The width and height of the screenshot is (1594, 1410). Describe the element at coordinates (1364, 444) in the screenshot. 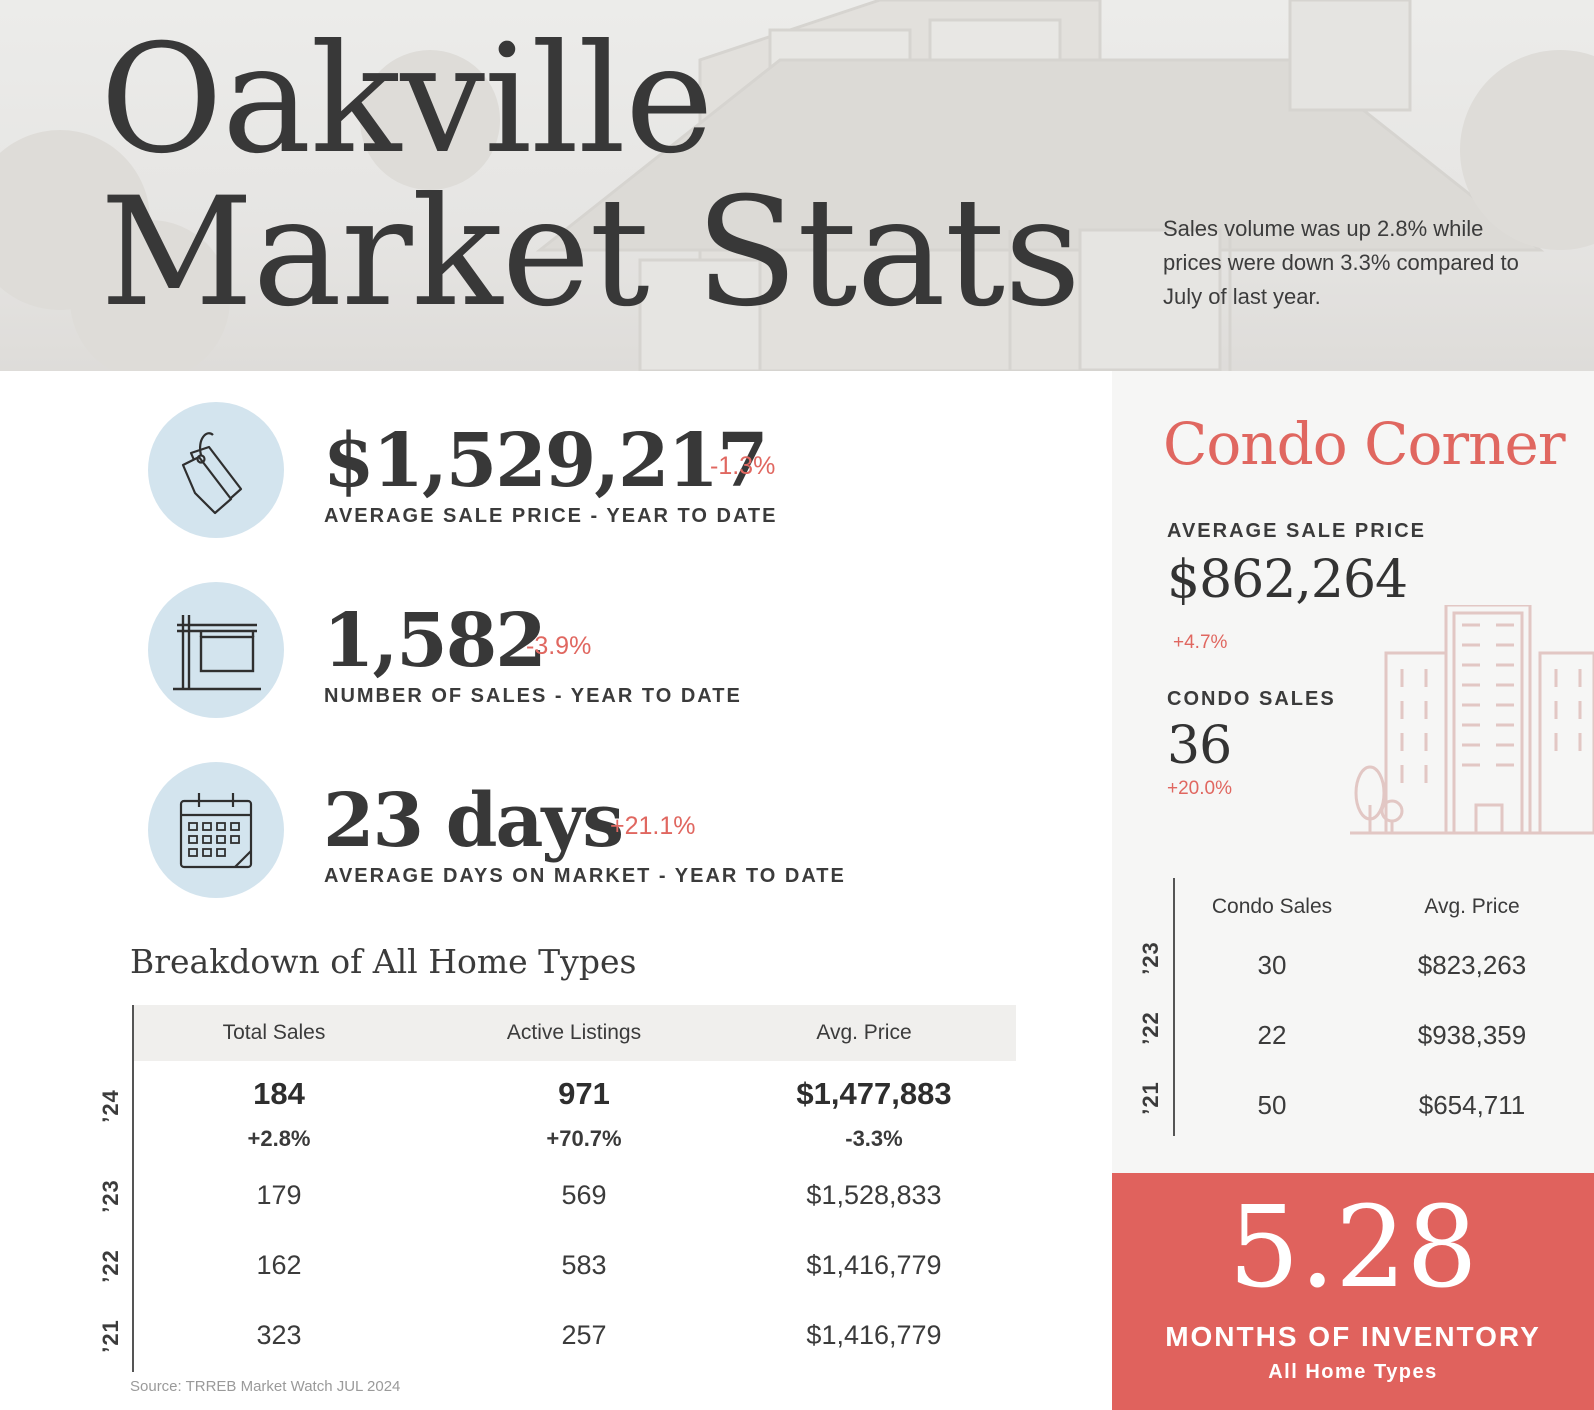

I see `condo-corner-title: Condo Corner` at that location.